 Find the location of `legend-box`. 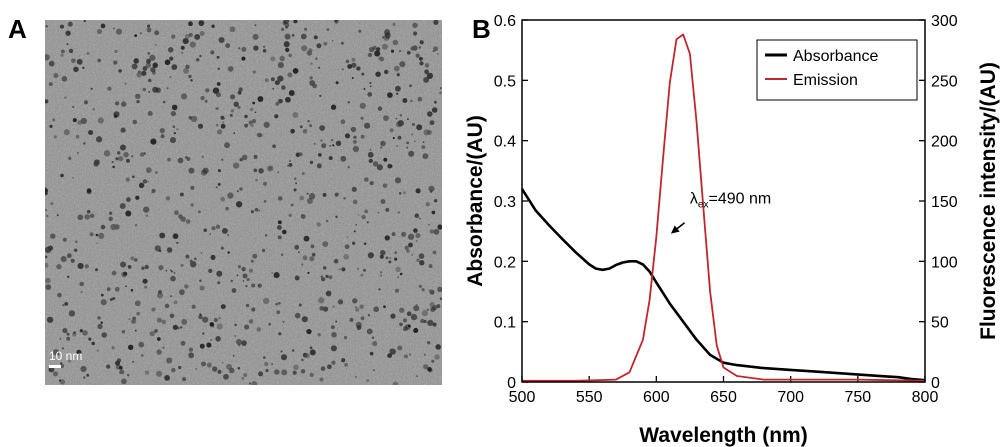

legend-box is located at coordinates (837, 70).